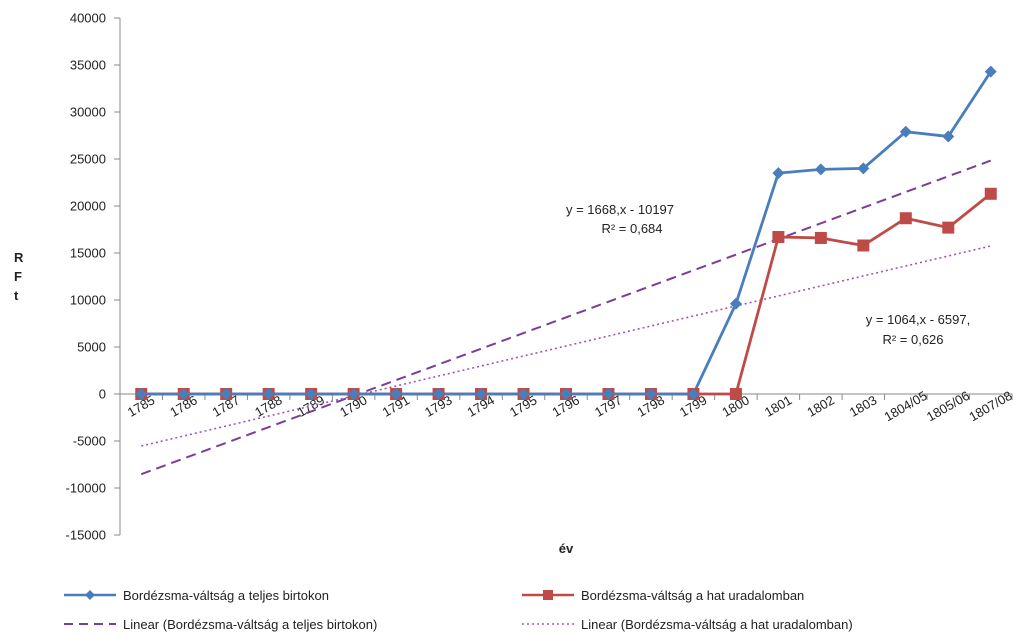 The image size is (1030, 635). Describe the element at coordinates (820, 405) in the screenshot. I see `x-tick-label: 1802` at that location.